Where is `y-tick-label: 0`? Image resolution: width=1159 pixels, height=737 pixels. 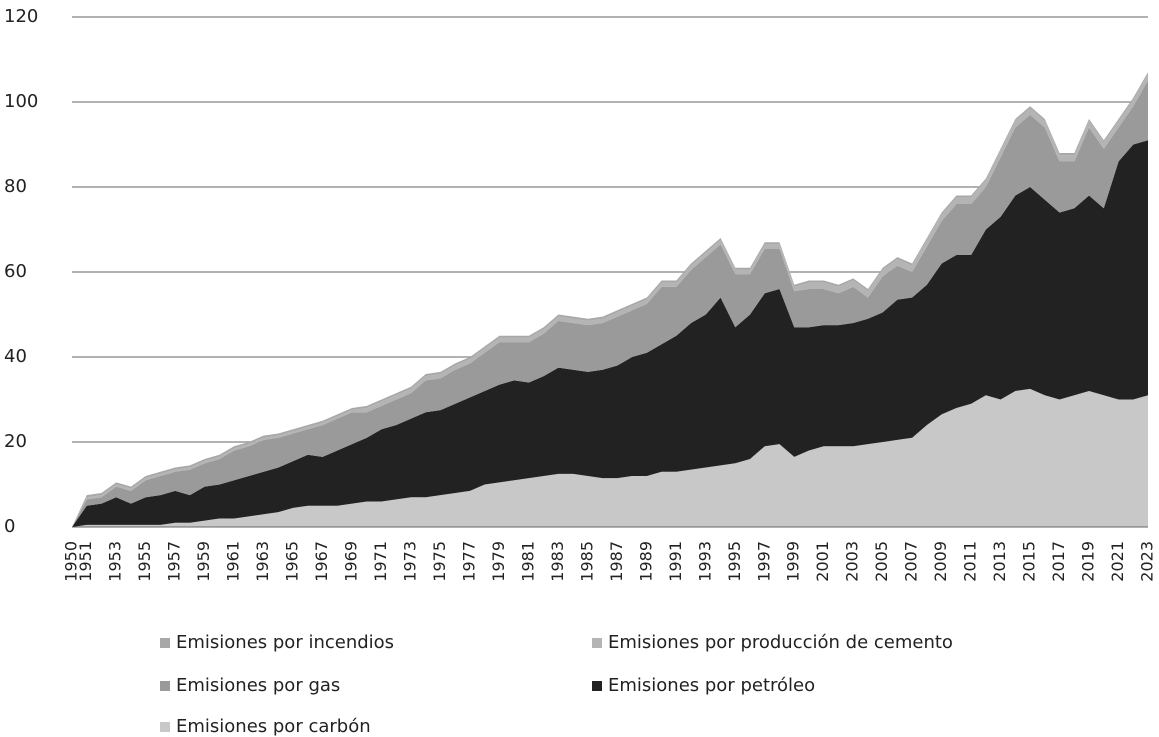
y-tick-label: 0 is located at coordinates (9, 526).